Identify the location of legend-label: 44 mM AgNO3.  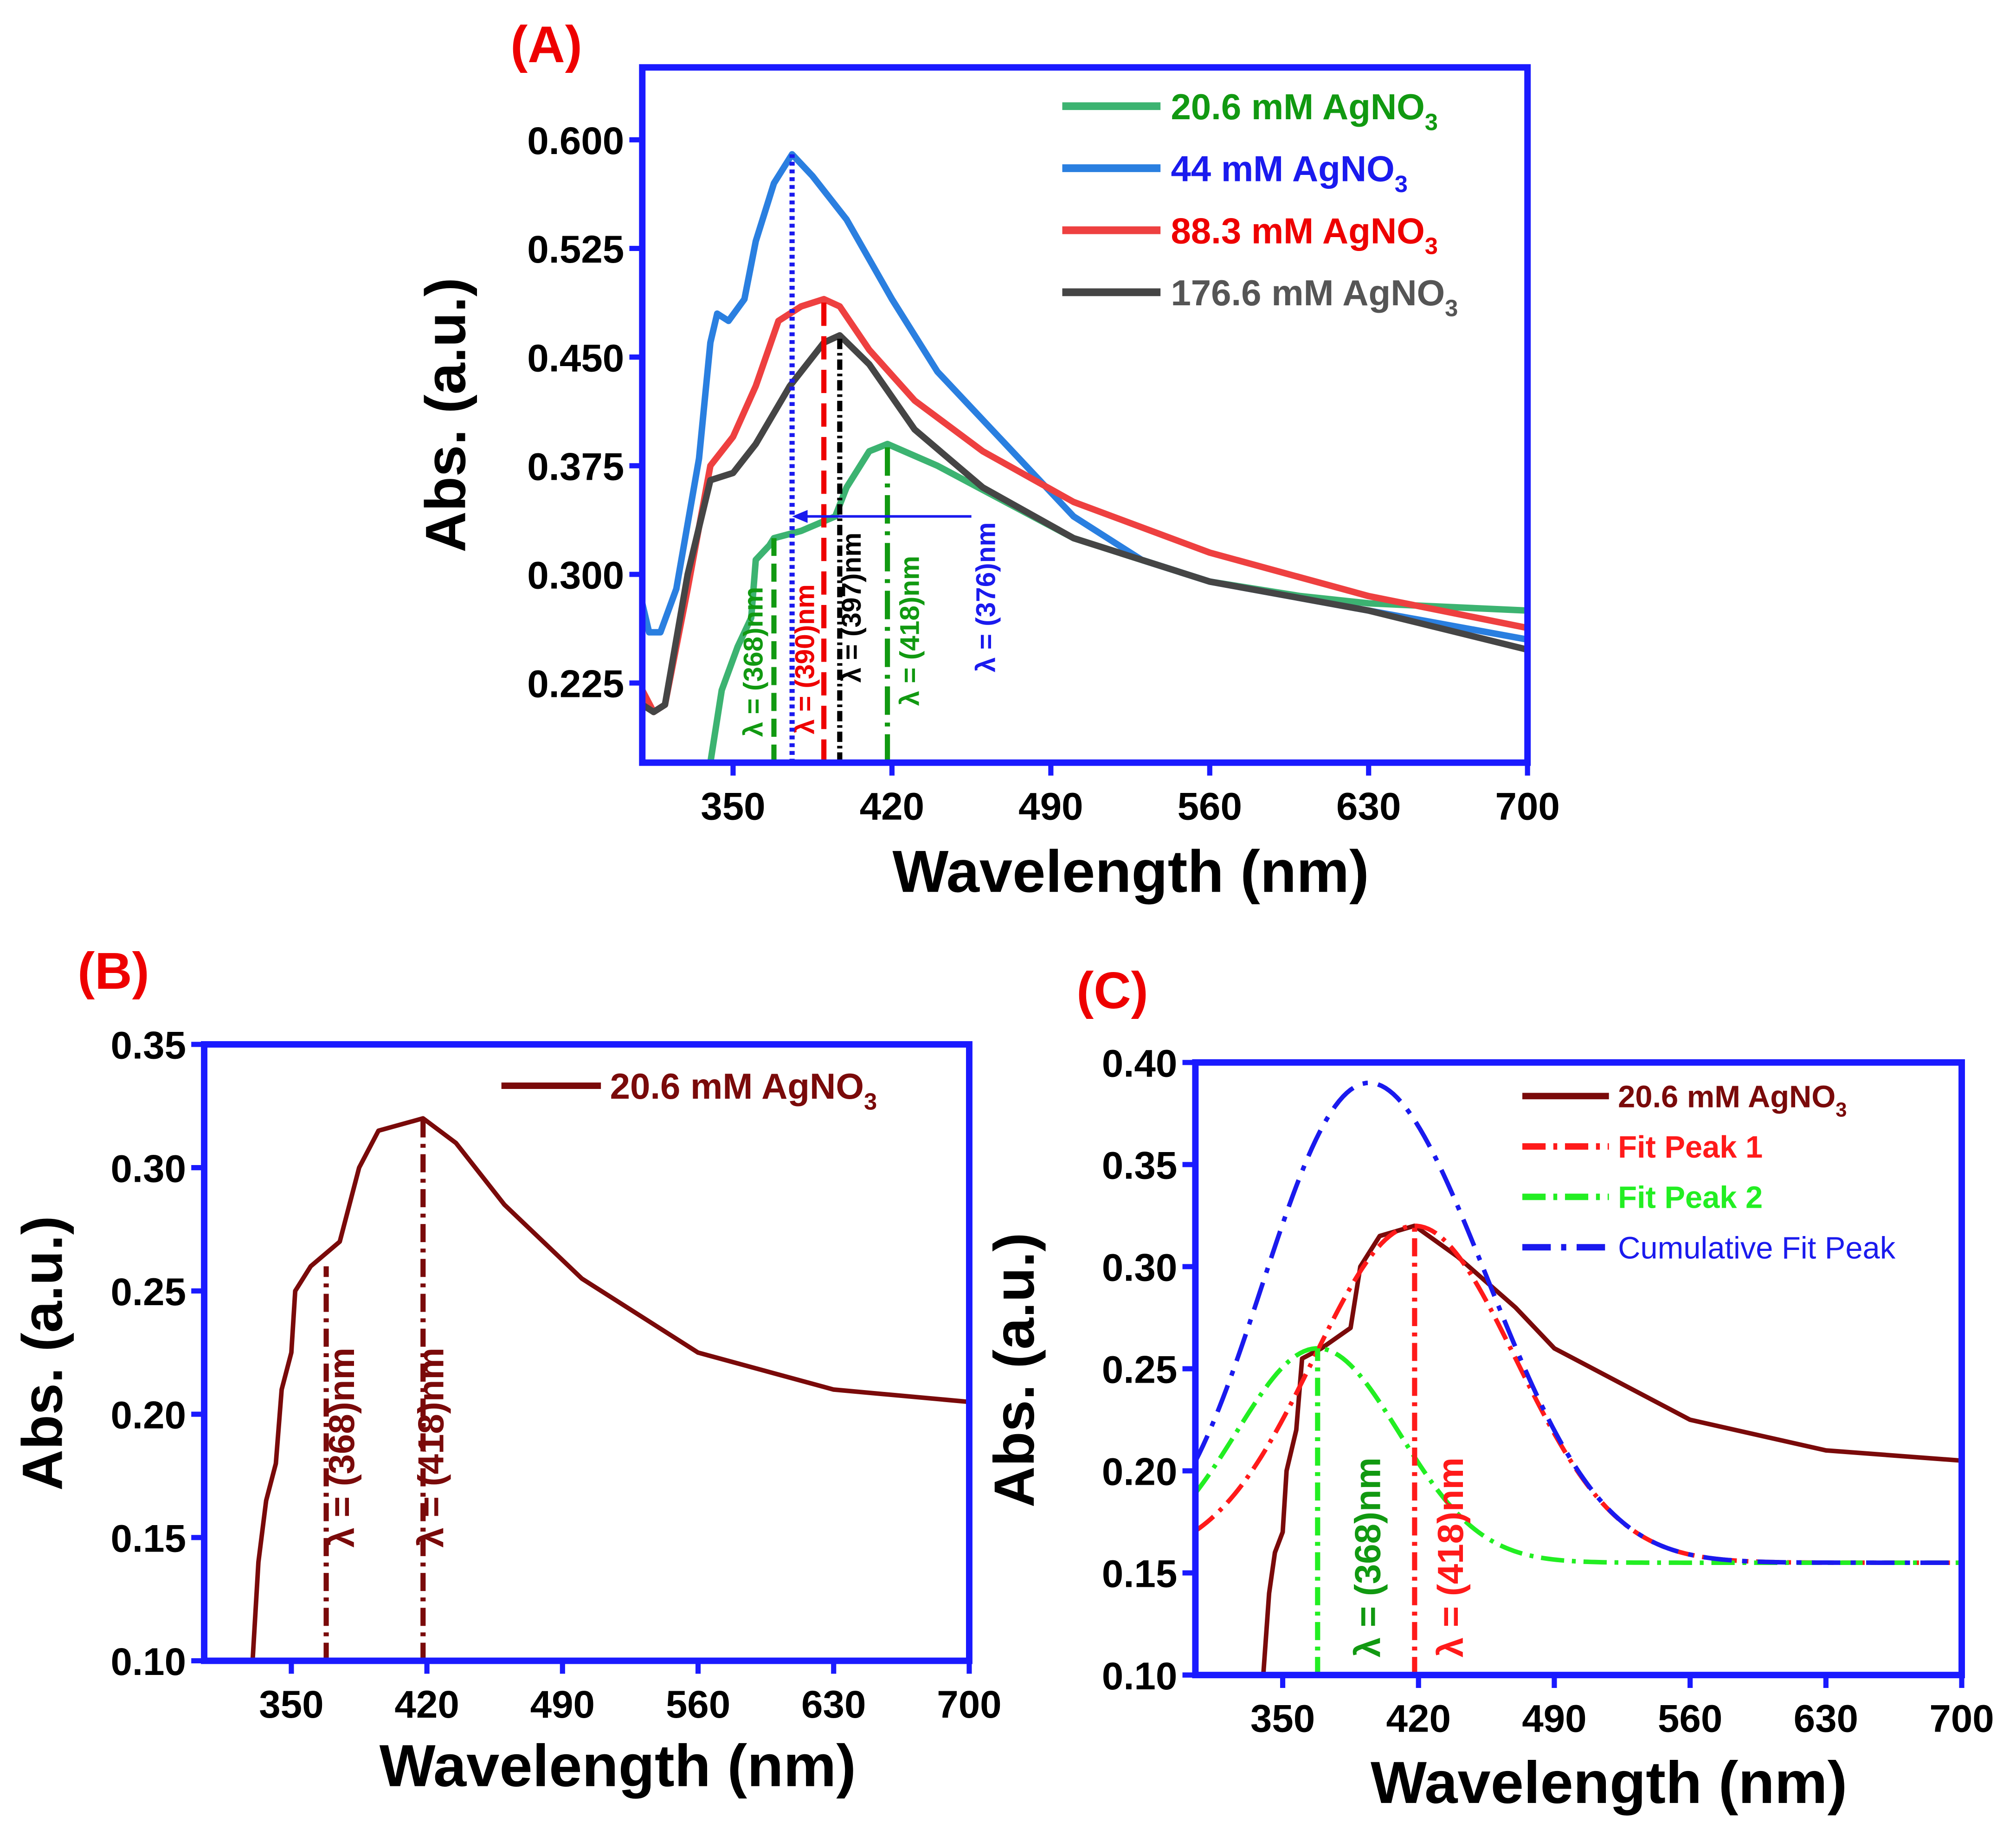
(1289, 172).